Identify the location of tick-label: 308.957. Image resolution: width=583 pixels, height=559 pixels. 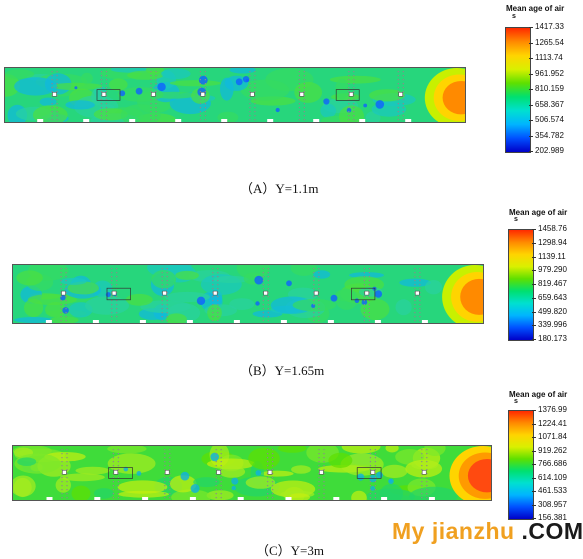
(552, 504).